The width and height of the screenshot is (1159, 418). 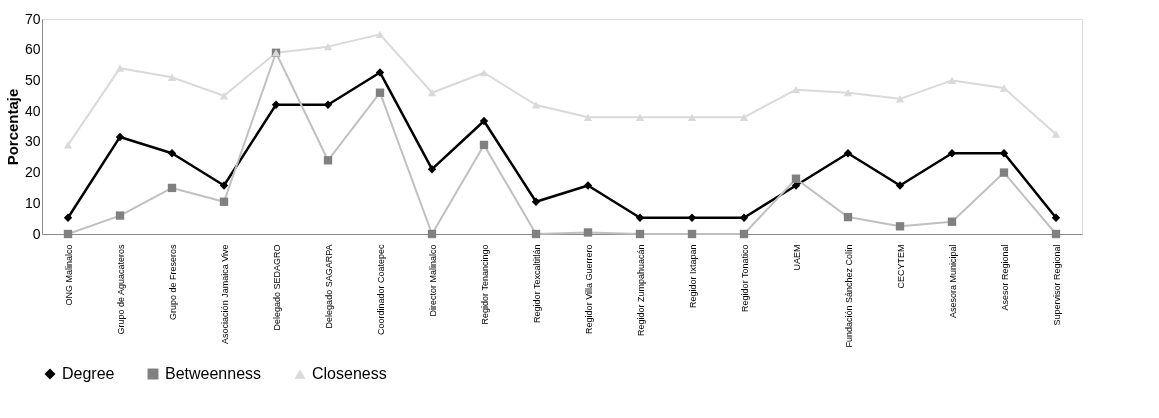 I want to click on x-tick-label: Grupo de Aguacateros, so click(x=120, y=289).